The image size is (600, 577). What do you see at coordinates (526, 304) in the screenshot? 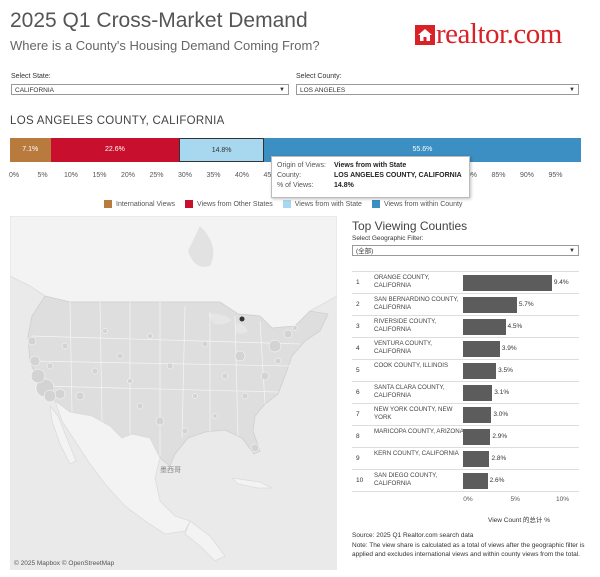
I see `county-bar-label: 5.7%` at bounding box center [526, 304].